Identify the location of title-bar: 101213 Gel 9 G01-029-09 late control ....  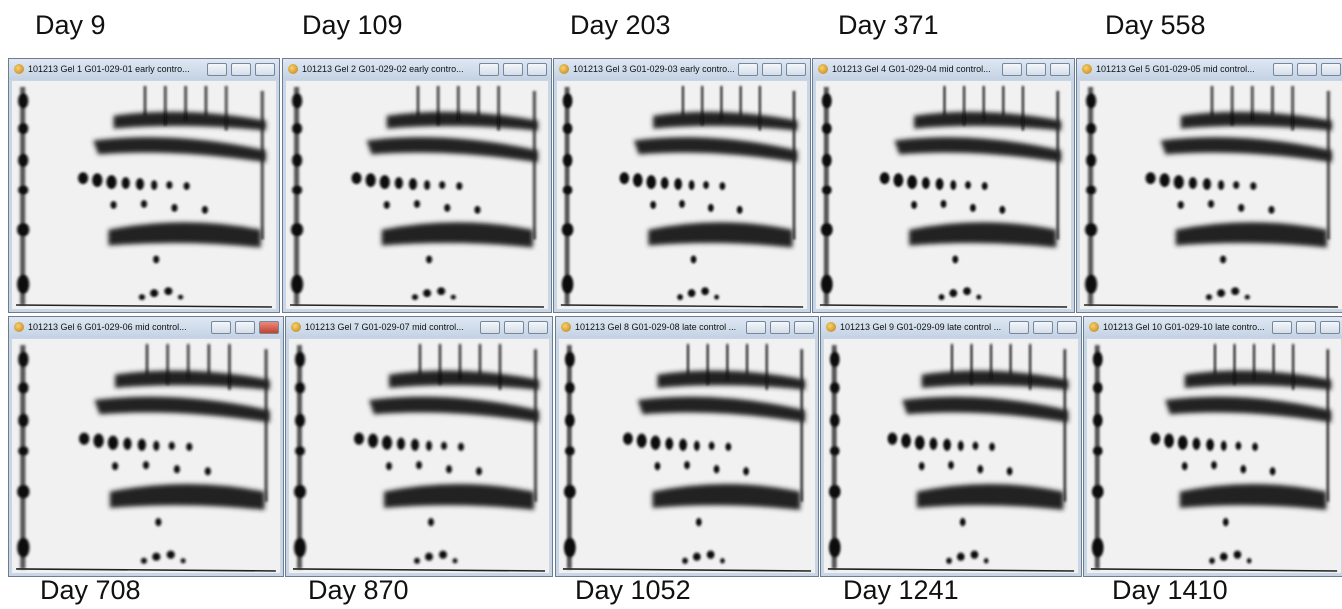
(951, 327).